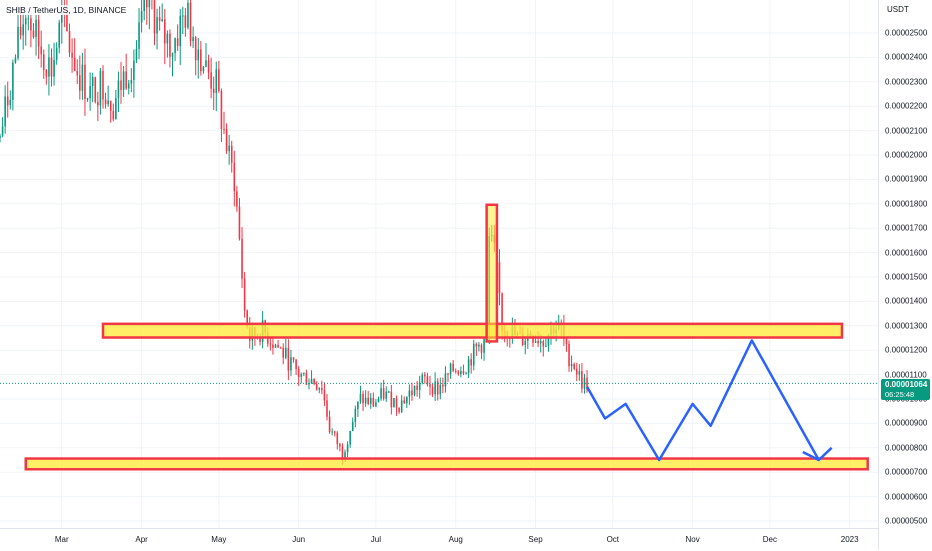  Describe the element at coordinates (811, 456) in the screenshot. I see `projection-arrowhead` at that location.